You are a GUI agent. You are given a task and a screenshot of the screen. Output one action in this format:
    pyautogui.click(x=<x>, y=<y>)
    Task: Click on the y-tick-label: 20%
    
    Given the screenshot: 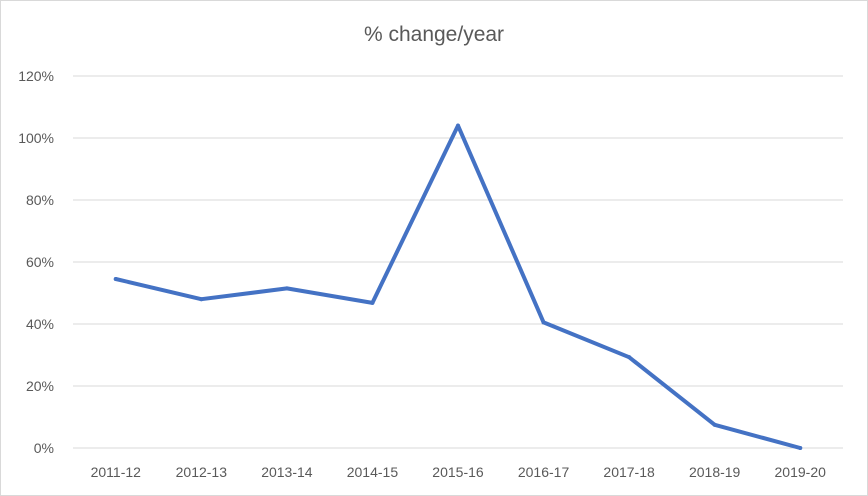 What is the action you would take?
    pyautogui.click(x=40, y=386)
    